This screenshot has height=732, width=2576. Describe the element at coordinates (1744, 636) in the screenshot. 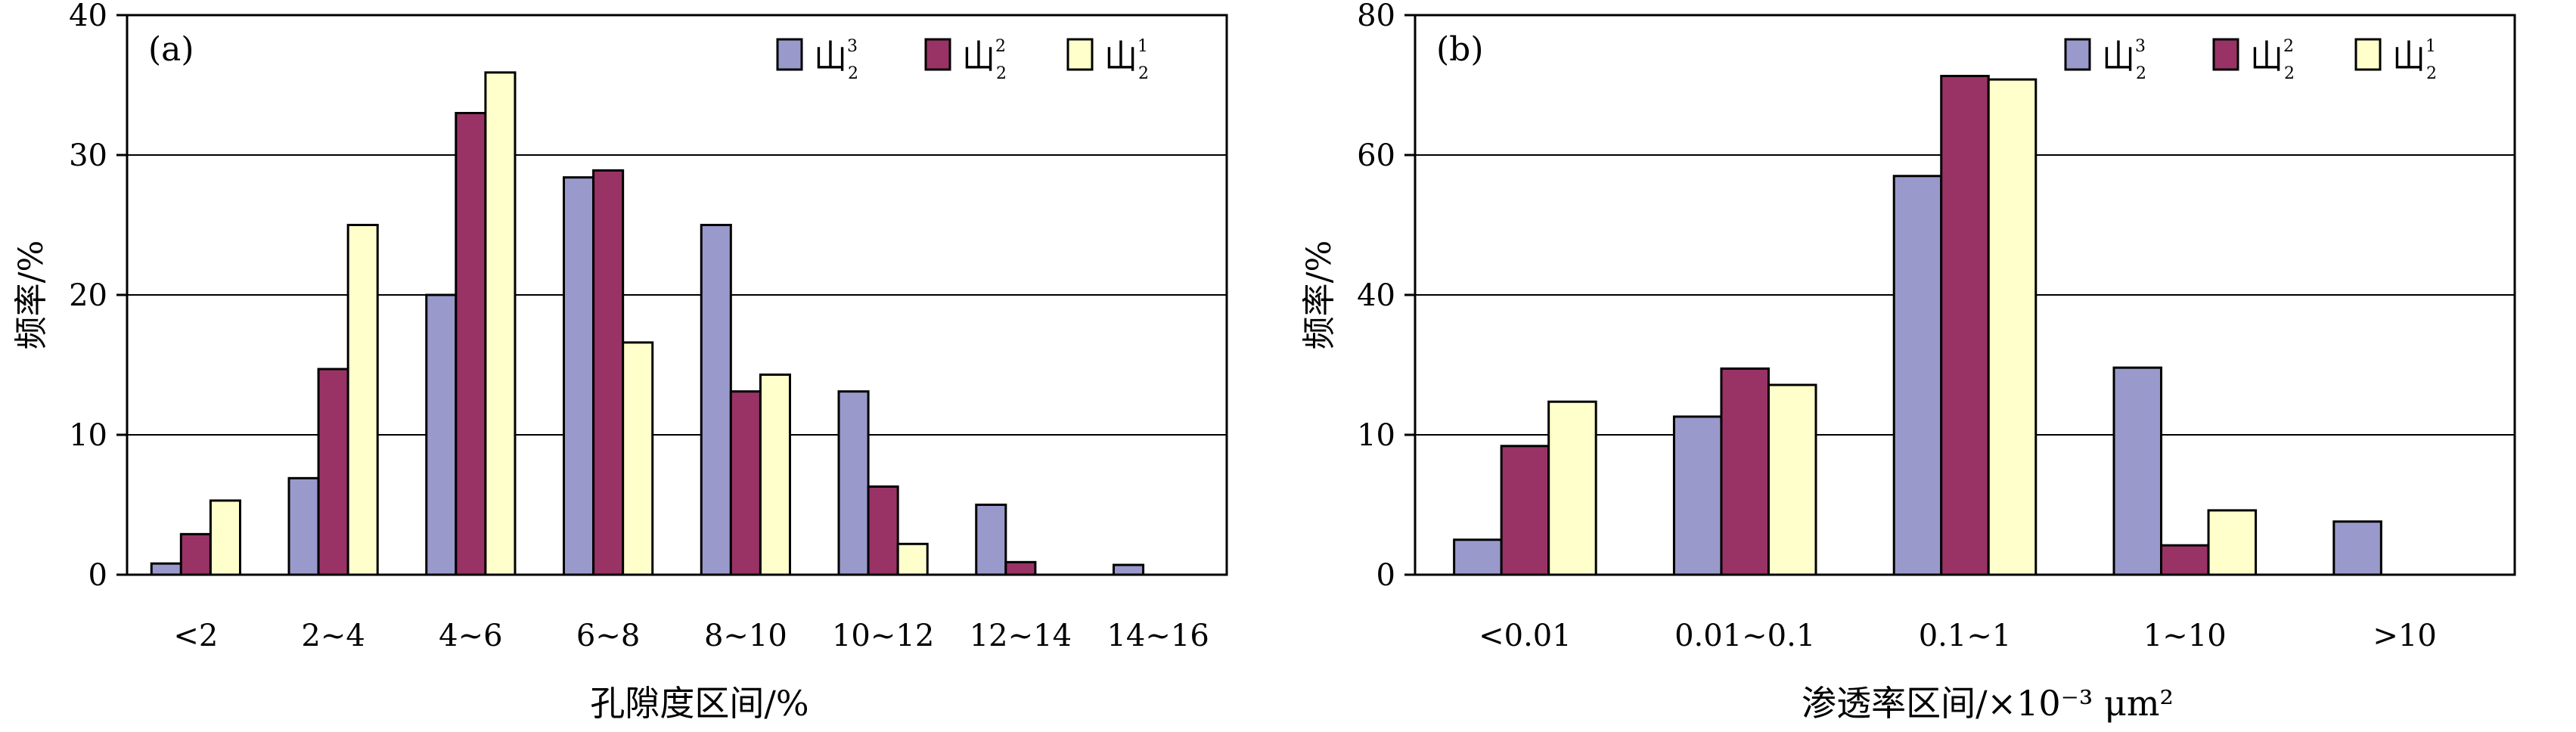

I see `x-tick-label: 0.01~0.1` at that location.